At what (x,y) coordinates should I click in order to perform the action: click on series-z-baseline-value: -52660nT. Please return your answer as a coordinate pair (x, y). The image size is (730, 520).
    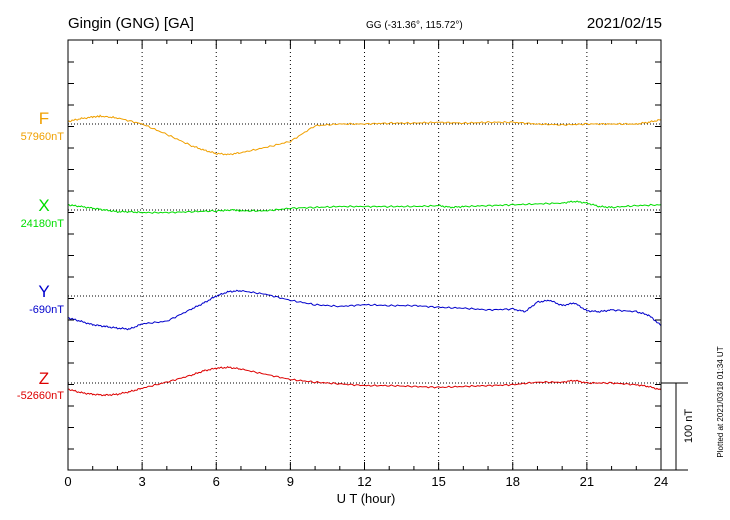
    Looking at the image, I should click on (40, 396).